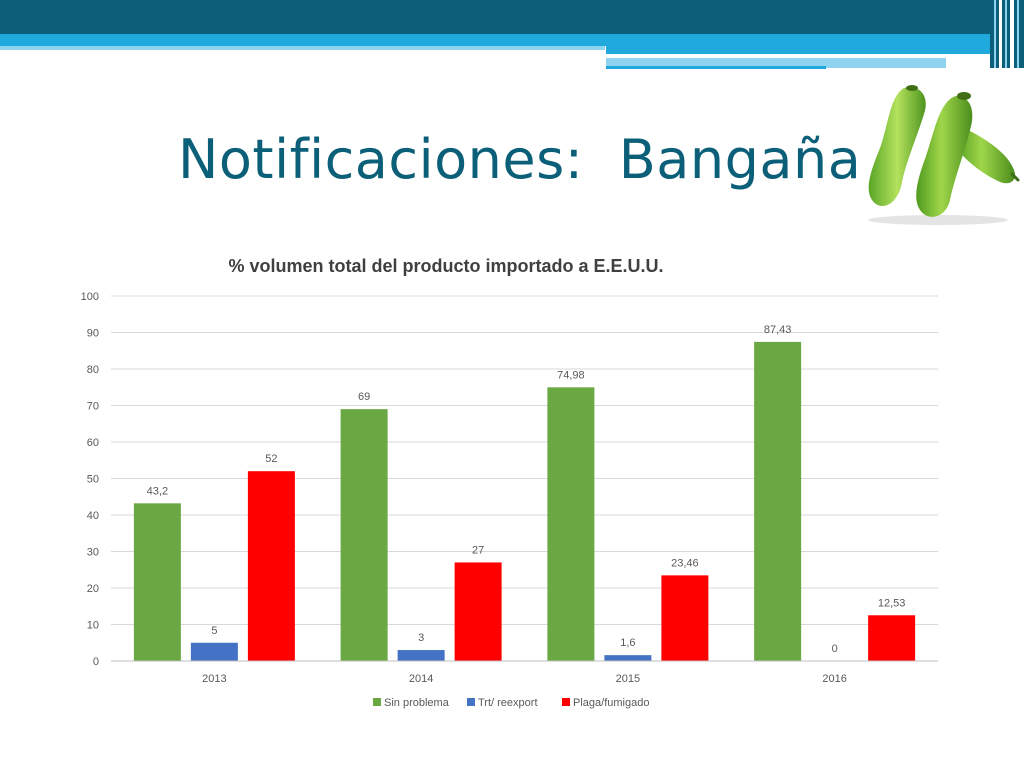 This screenshot has height=768, width=1024. Describe the element at coordinates (835, 649) in the screenshot. I see `data-label: 0` at that location.